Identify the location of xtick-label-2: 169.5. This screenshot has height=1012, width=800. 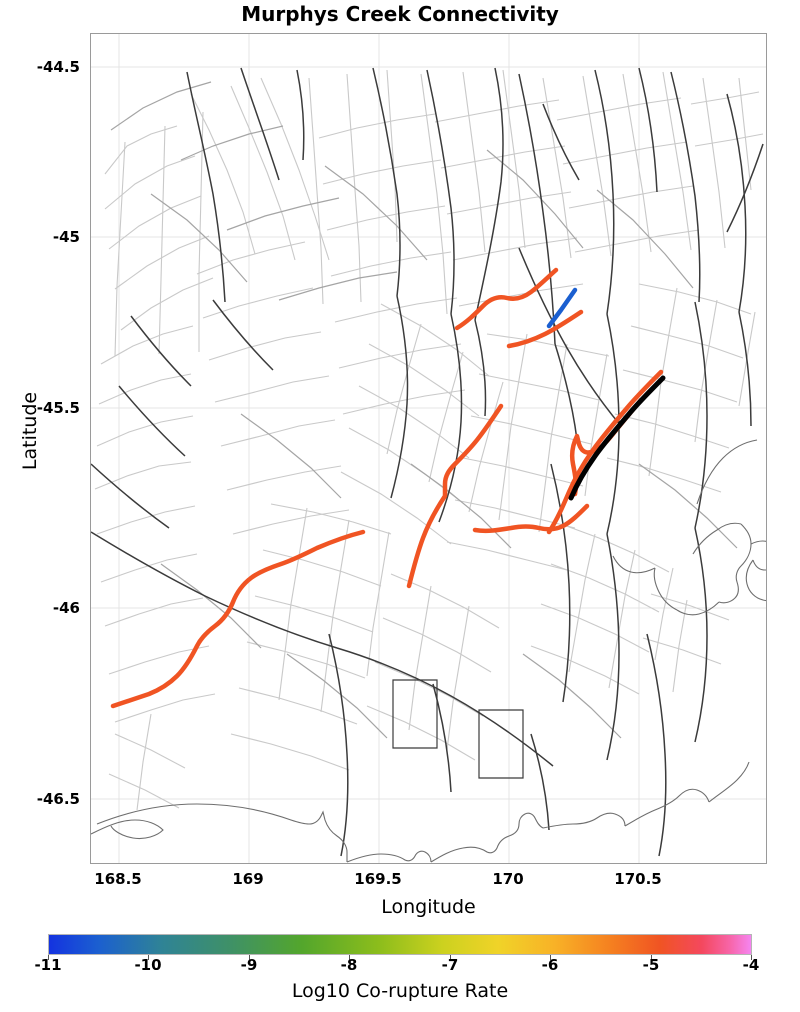
(378, 879).